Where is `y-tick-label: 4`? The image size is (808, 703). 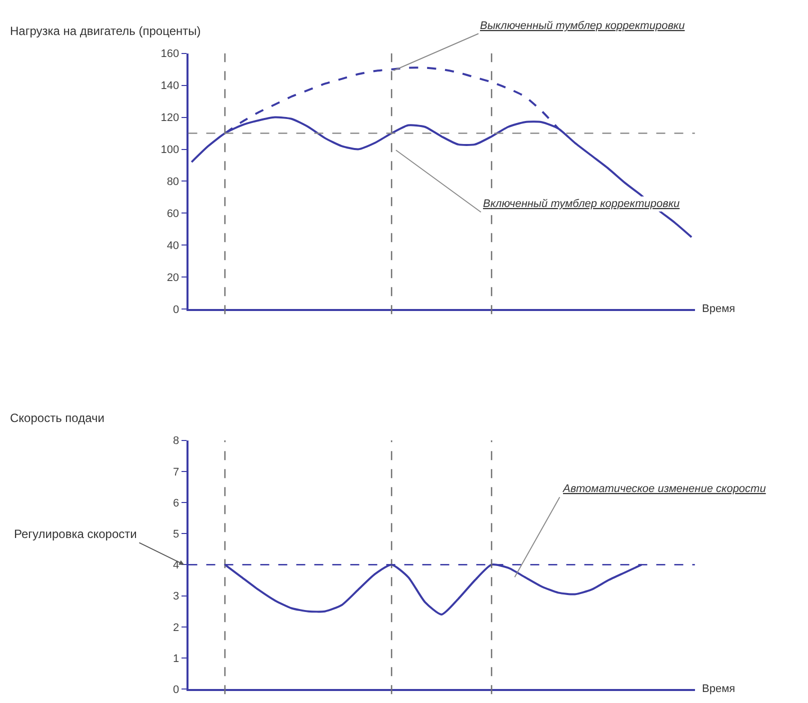 y-tick-label: 4 is located at coordinates (176, 566).